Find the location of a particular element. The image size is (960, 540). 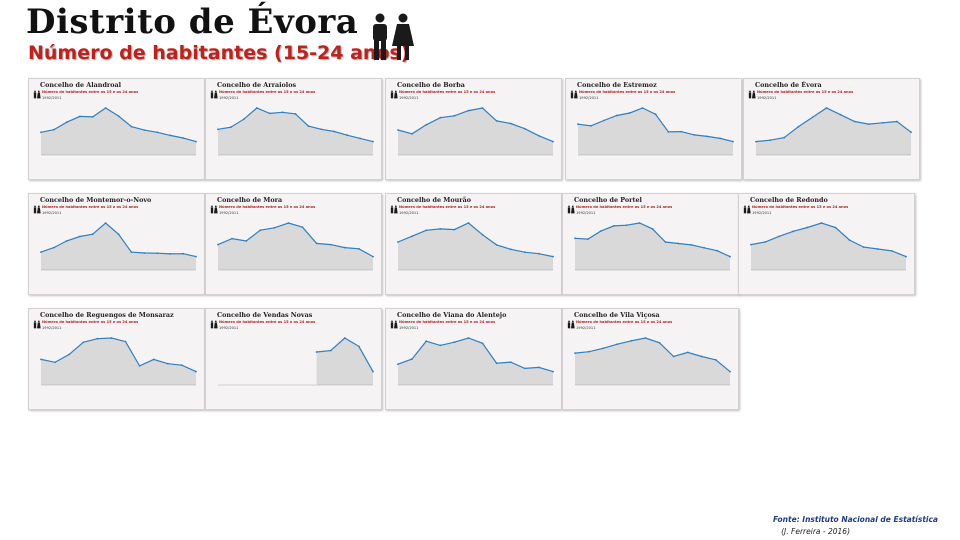

chart-title: Concelho de Vendas Novas is located at coordinates (265, 315).